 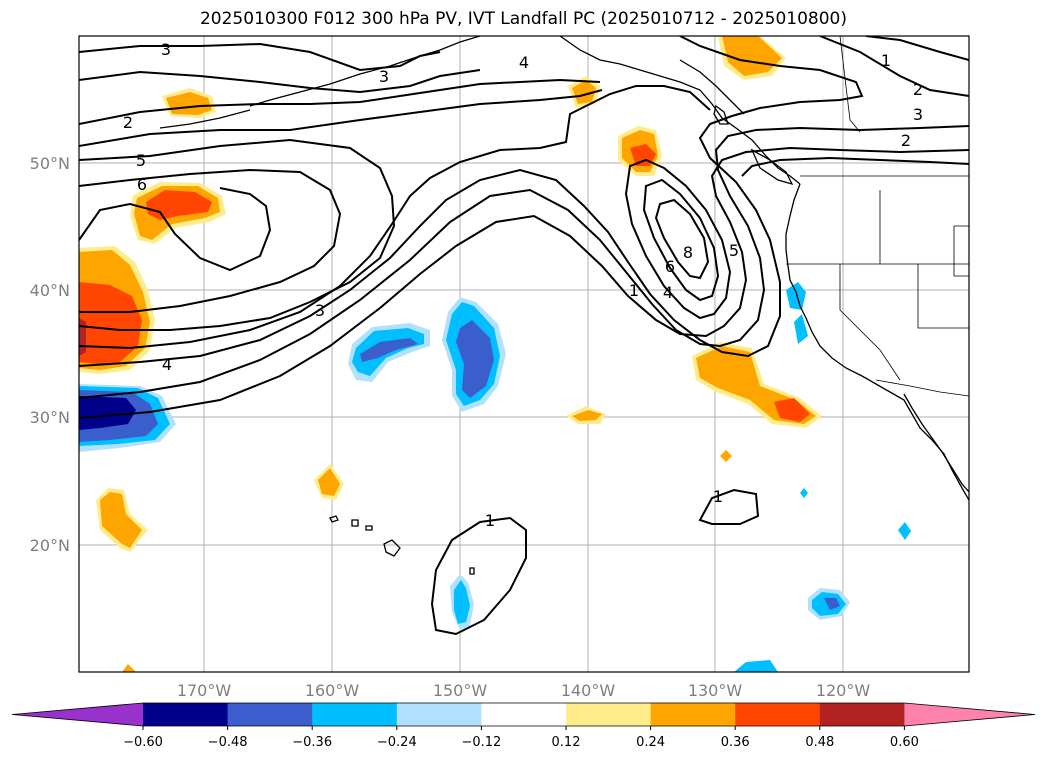 I want to click on colorbar-extend-high, so click(x=969, y=714).